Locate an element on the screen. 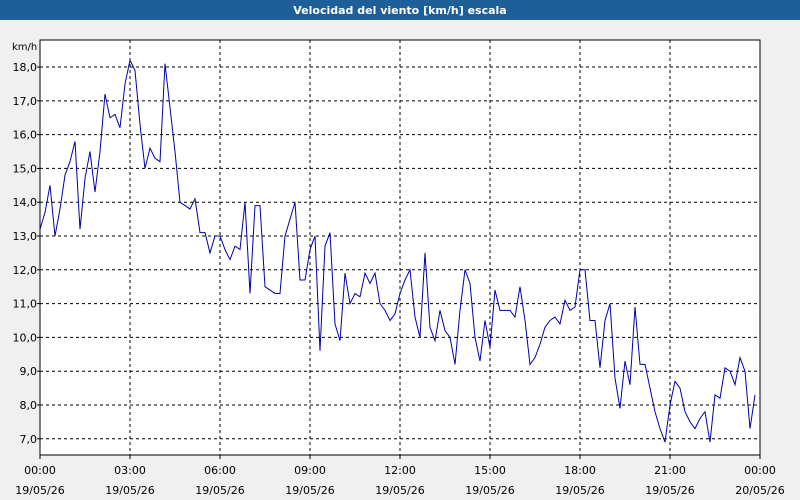  x-tick-label: 06:00 is located at coordinates (220, 470).